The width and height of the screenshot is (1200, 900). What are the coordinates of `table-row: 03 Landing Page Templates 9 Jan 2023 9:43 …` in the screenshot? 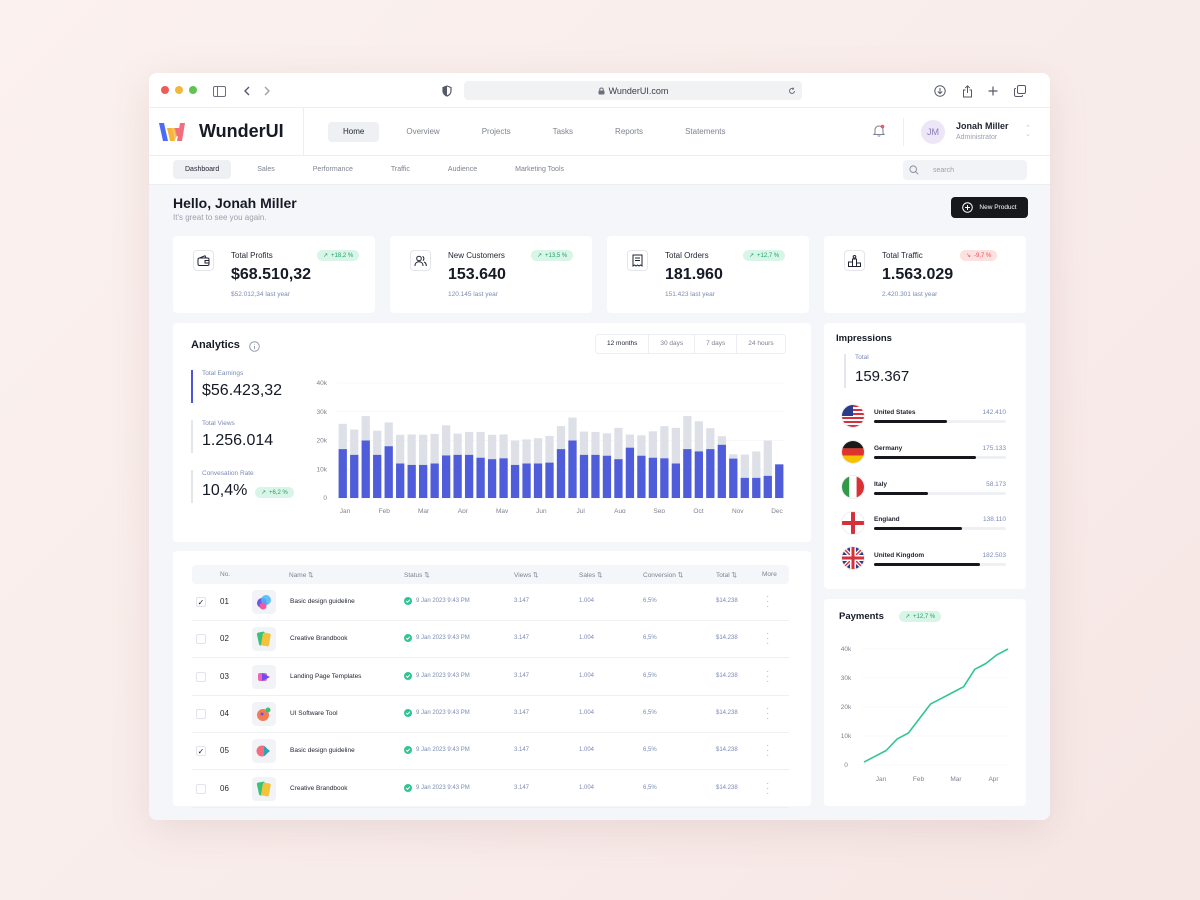 It's located at (490, 677).